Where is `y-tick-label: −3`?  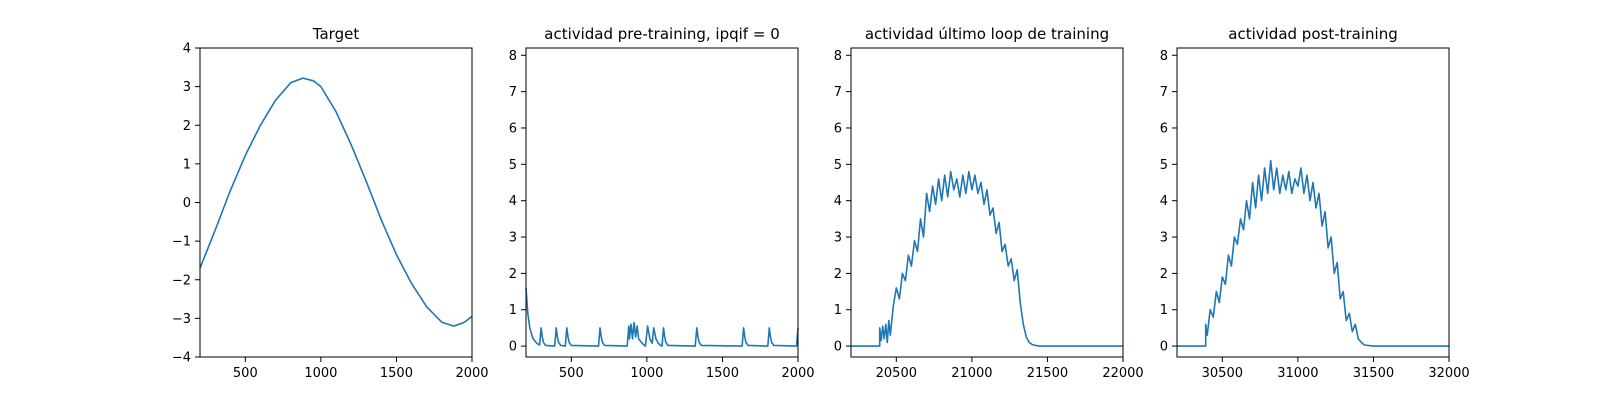 y-tick-label: −3 is located at coordinates (181, 319).